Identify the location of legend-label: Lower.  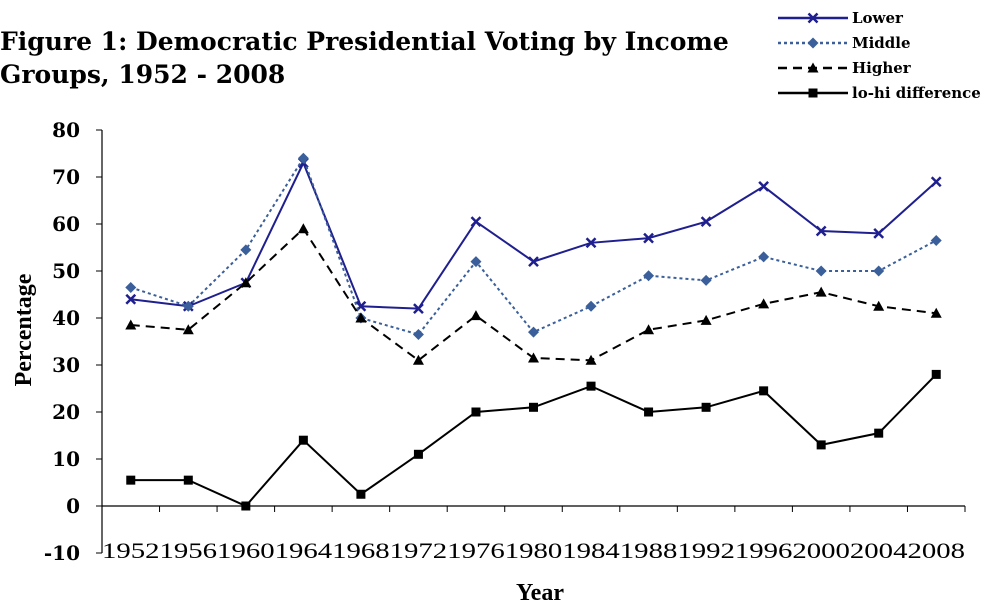
(878, 18).